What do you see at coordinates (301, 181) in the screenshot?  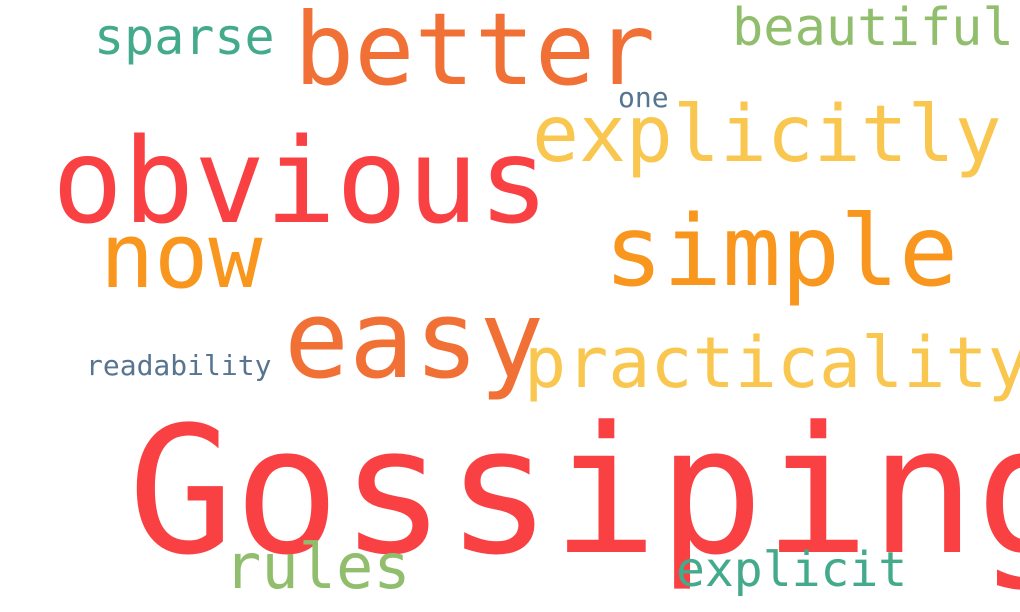 I see `word-obvious: obvious` at bounding box center [301, 181].